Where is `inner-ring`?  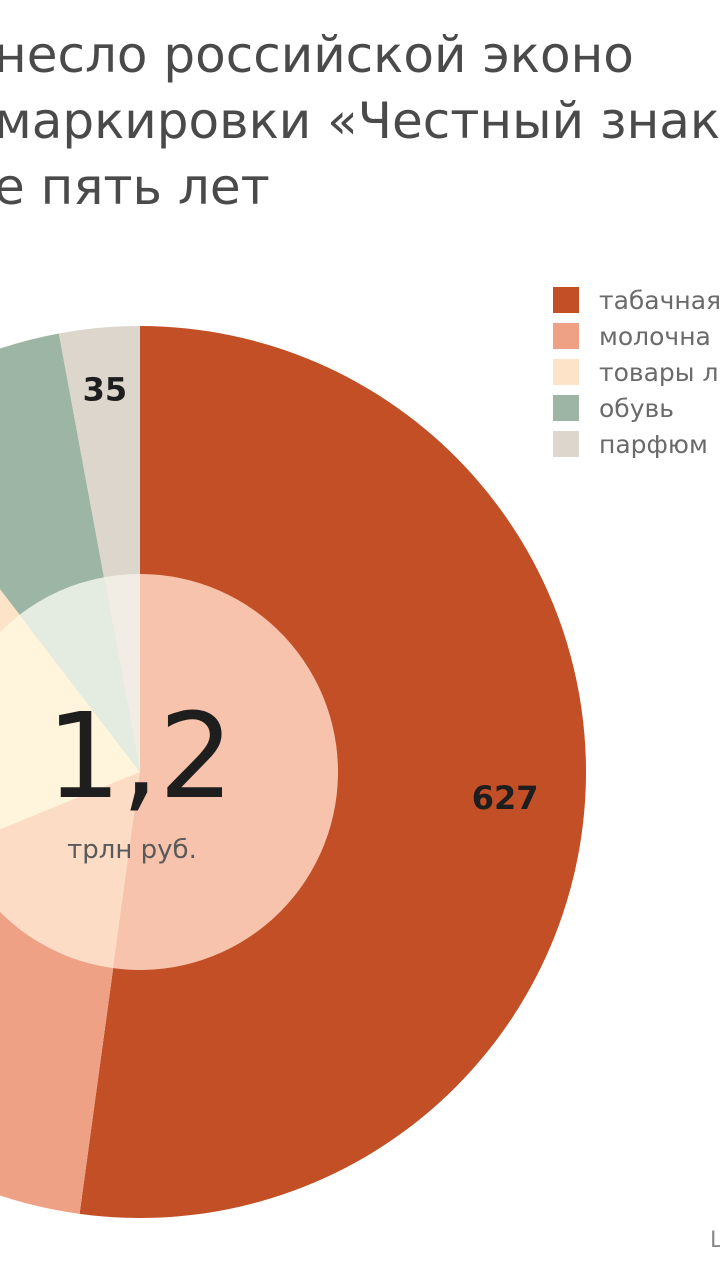
inner-ring is located at coordinates (169, 772).